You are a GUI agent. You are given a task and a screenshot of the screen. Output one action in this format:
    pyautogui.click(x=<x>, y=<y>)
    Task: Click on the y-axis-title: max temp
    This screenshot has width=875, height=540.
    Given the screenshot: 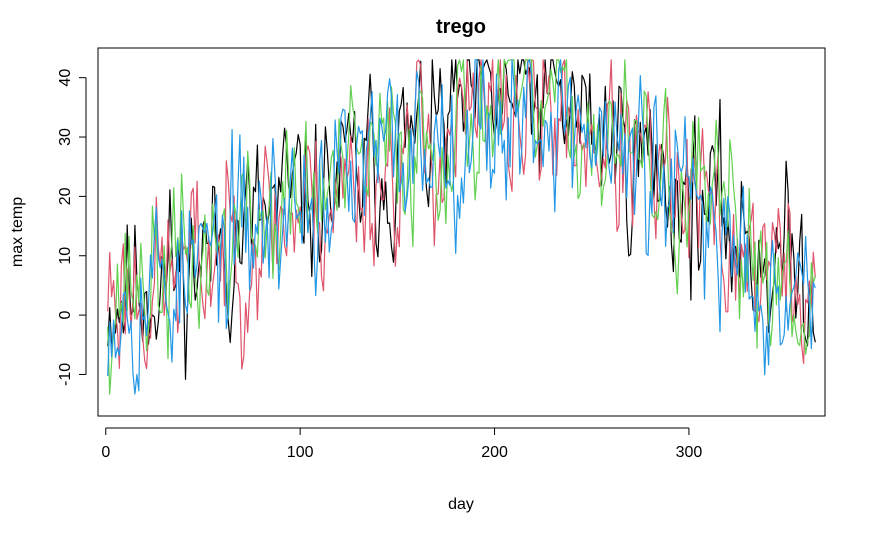 What is the action you would take?
    pyautogui.click(x=17, y=232)
    